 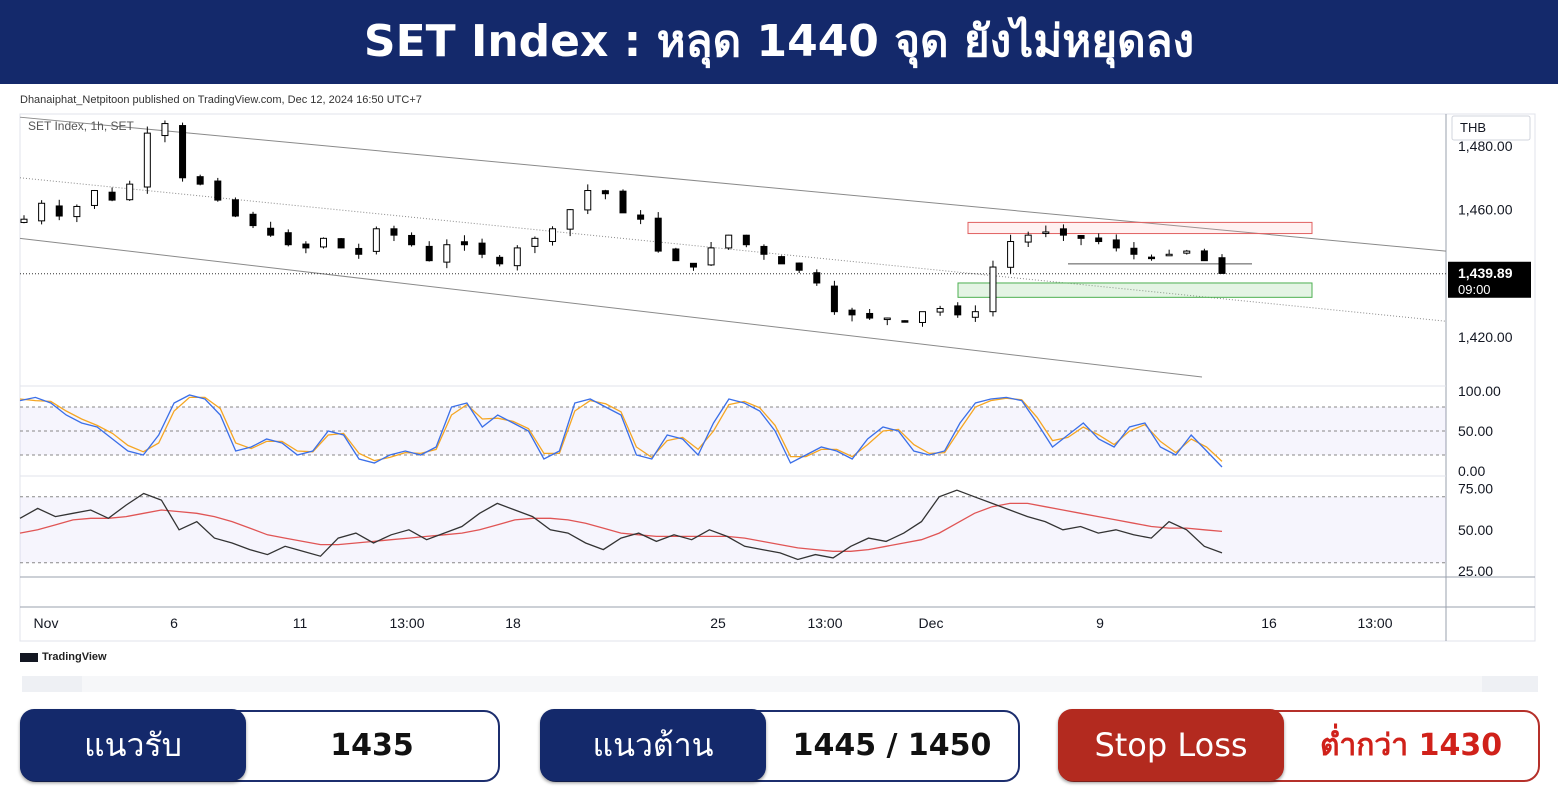 I want to click on tradingview-brand: TradingView, so click(x=74, y=657).